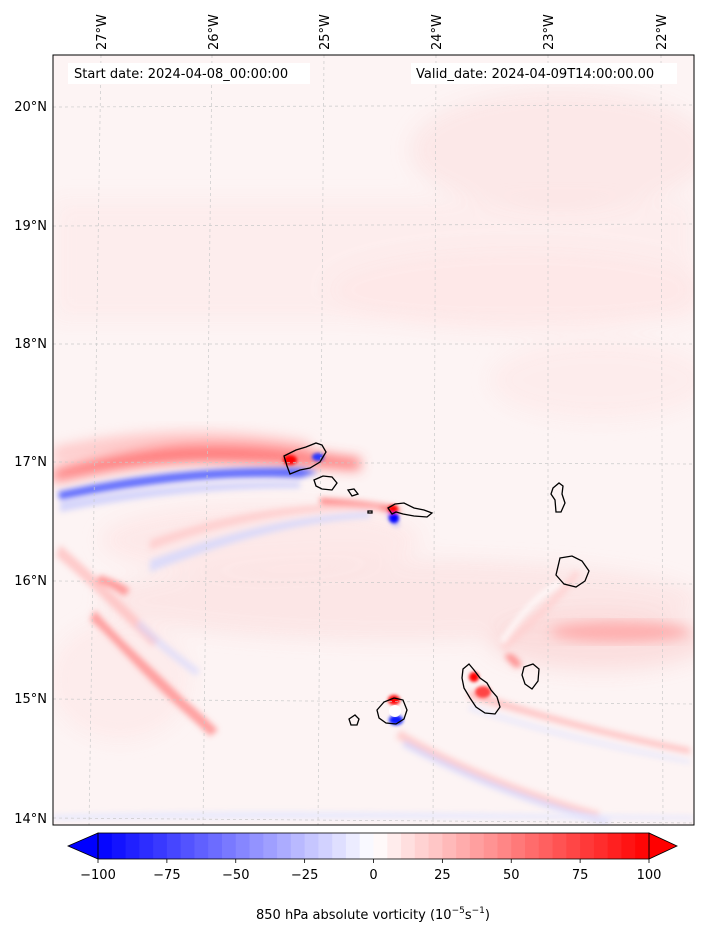 The image size is (703, 936). What do you see at coordinates (663, 846) in the screenshot?
I see `colorbar-extend-max` at bounding box center [663, 846].